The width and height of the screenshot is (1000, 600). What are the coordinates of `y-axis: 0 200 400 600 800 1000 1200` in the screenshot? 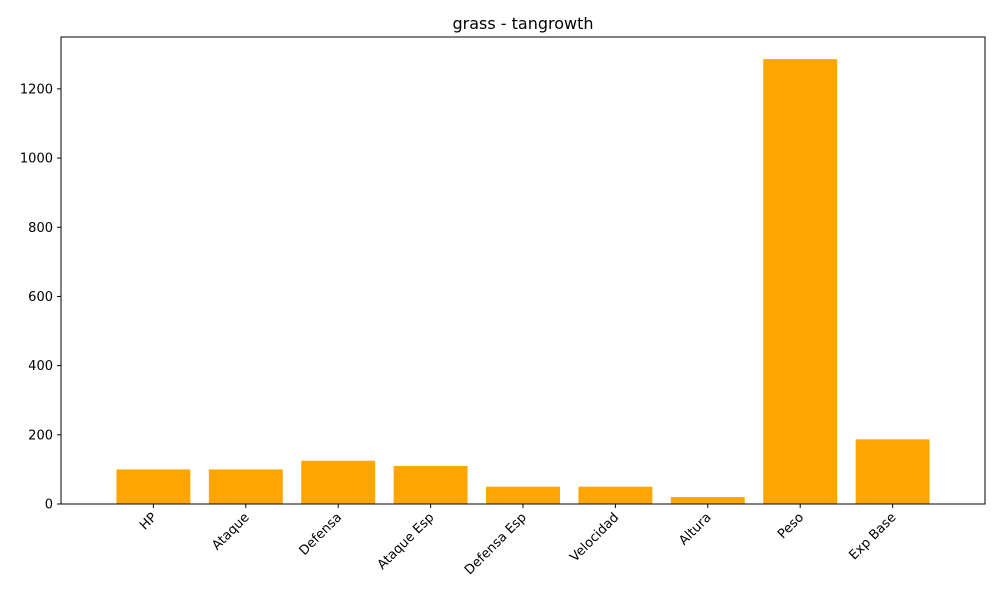 It's located at (40, 297).